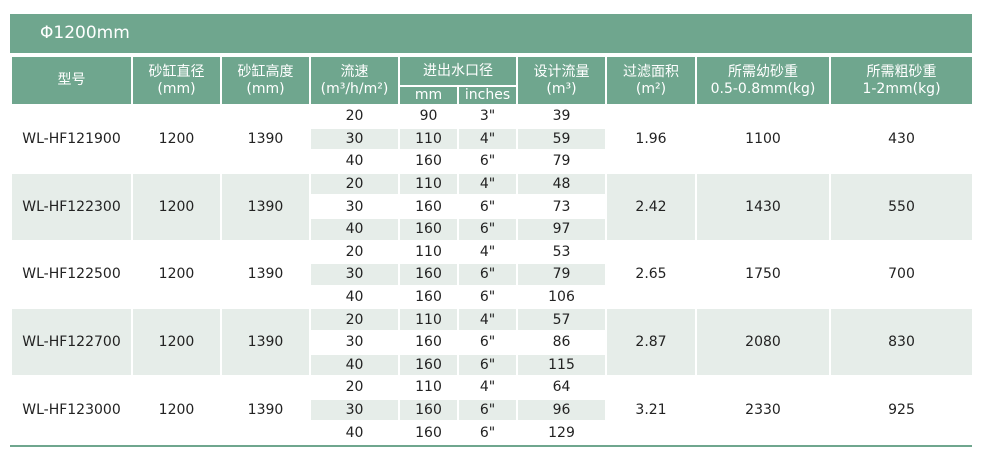  I want to click on port-inches-cell: 3", so click(487, 116).